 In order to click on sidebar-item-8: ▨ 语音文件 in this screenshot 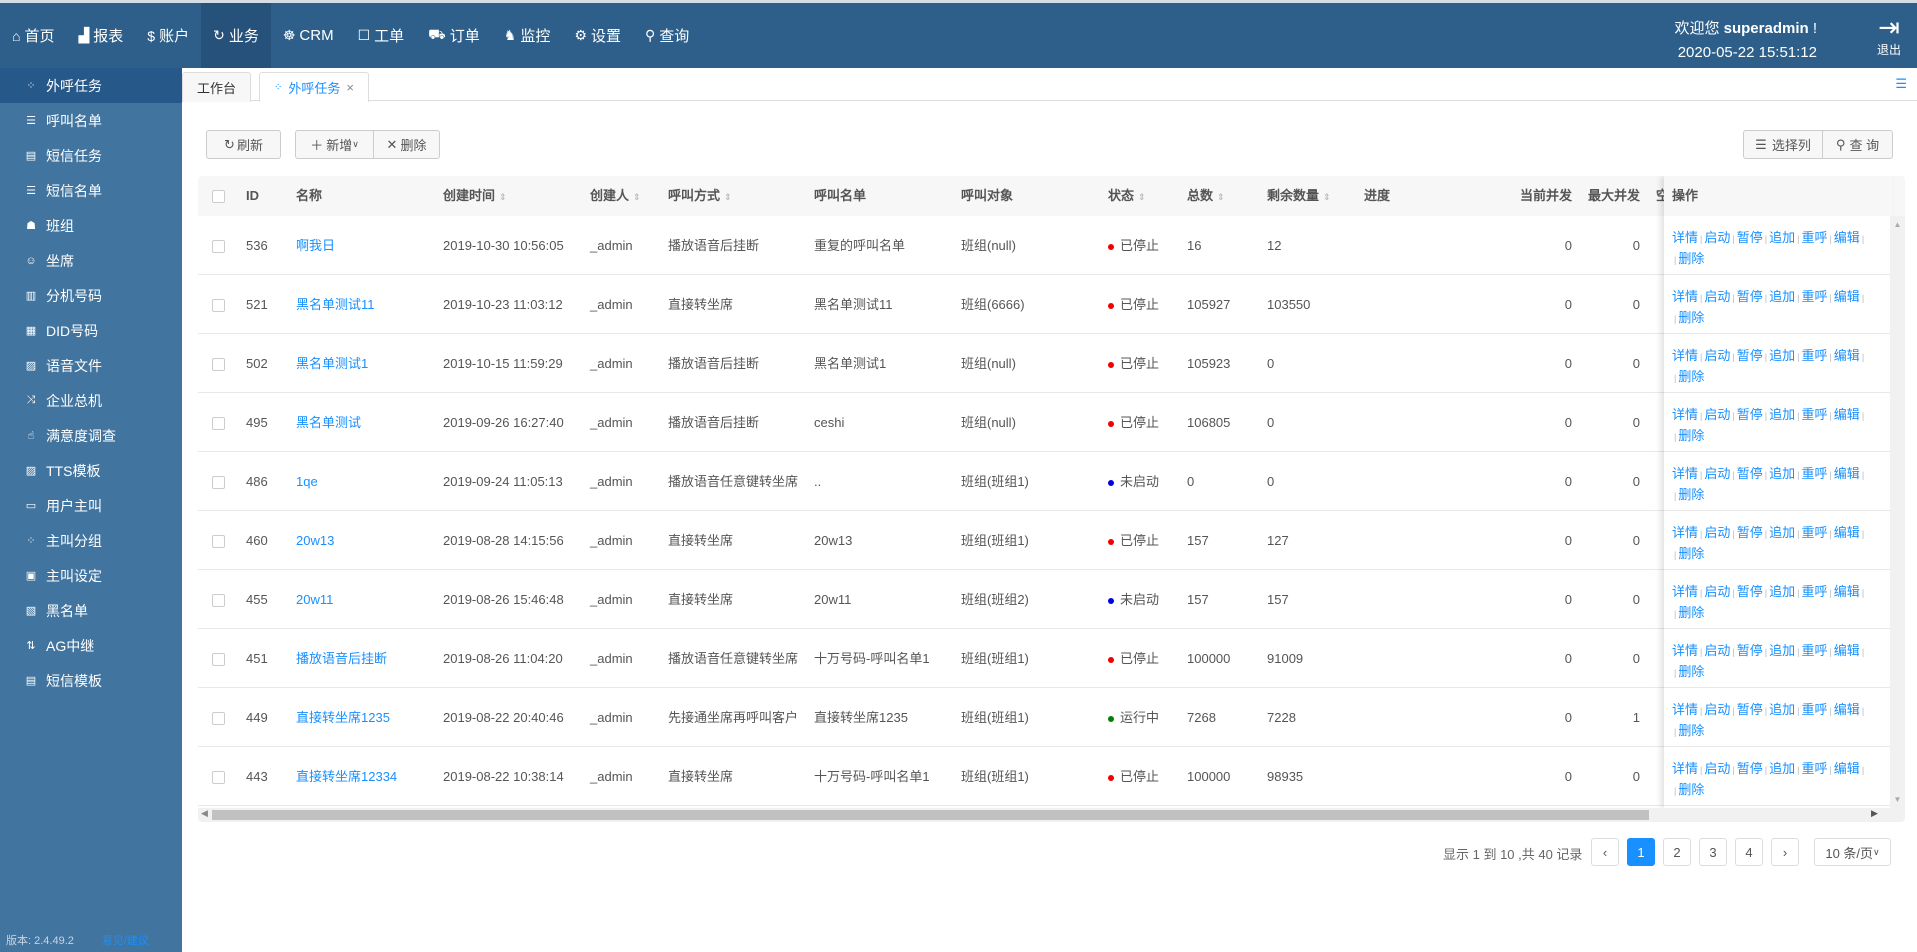, I will do `click(91, 365)`.